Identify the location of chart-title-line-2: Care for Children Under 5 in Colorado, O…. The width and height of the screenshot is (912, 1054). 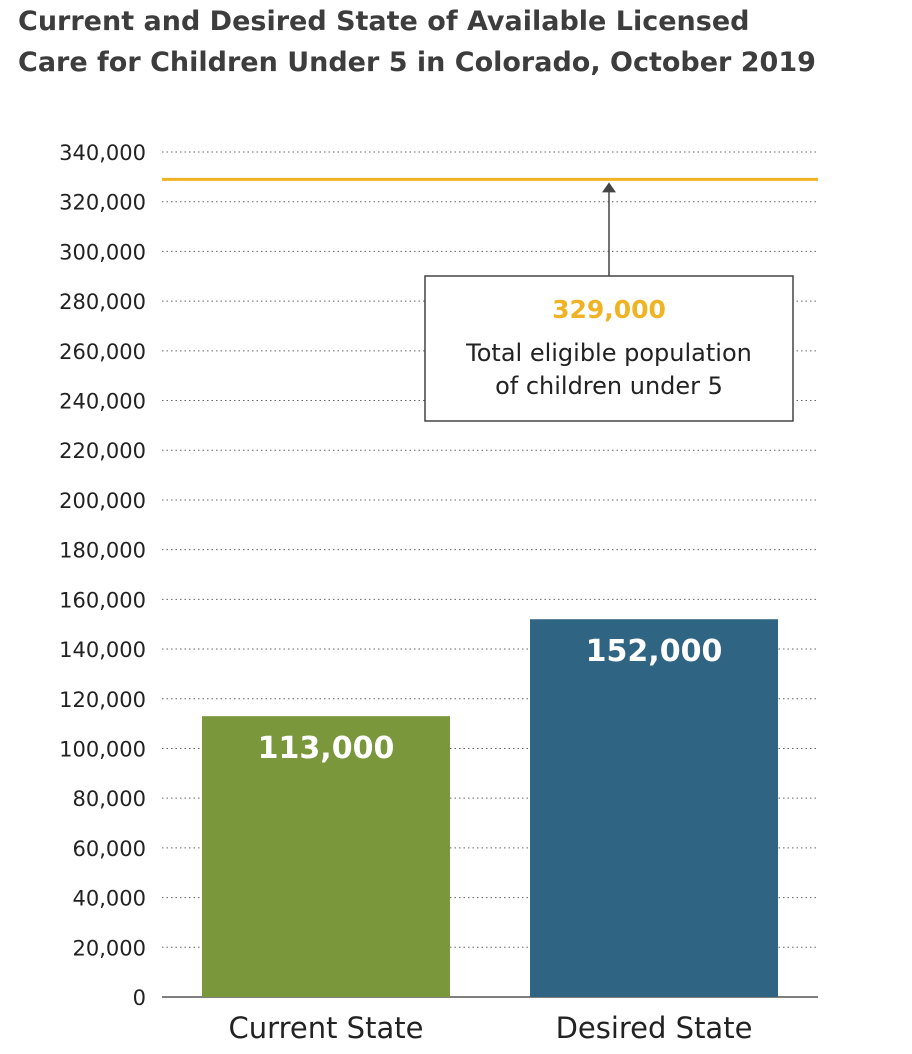
(417, 62).